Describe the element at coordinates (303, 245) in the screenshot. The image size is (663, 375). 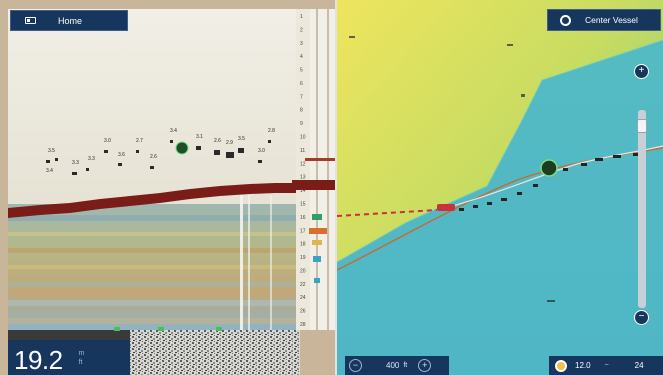
I see `depth-scale-label: 18` at that location.